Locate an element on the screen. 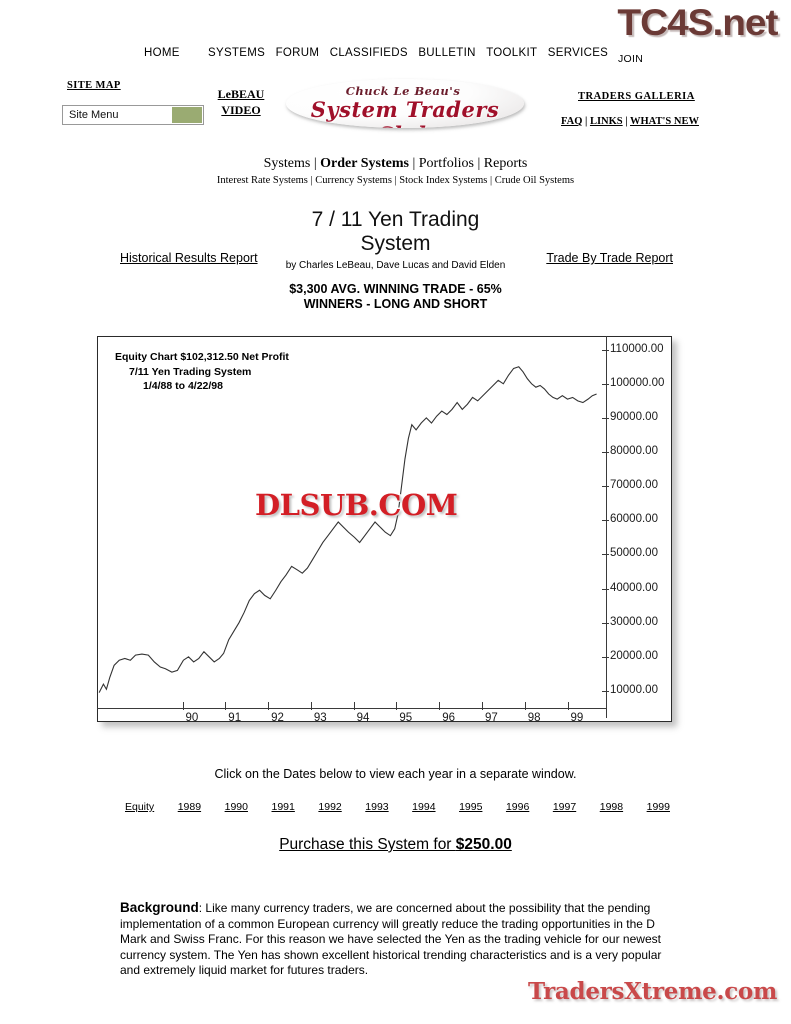  site-menu-selected-value: Site Menu is located at coordinates (94, 115).